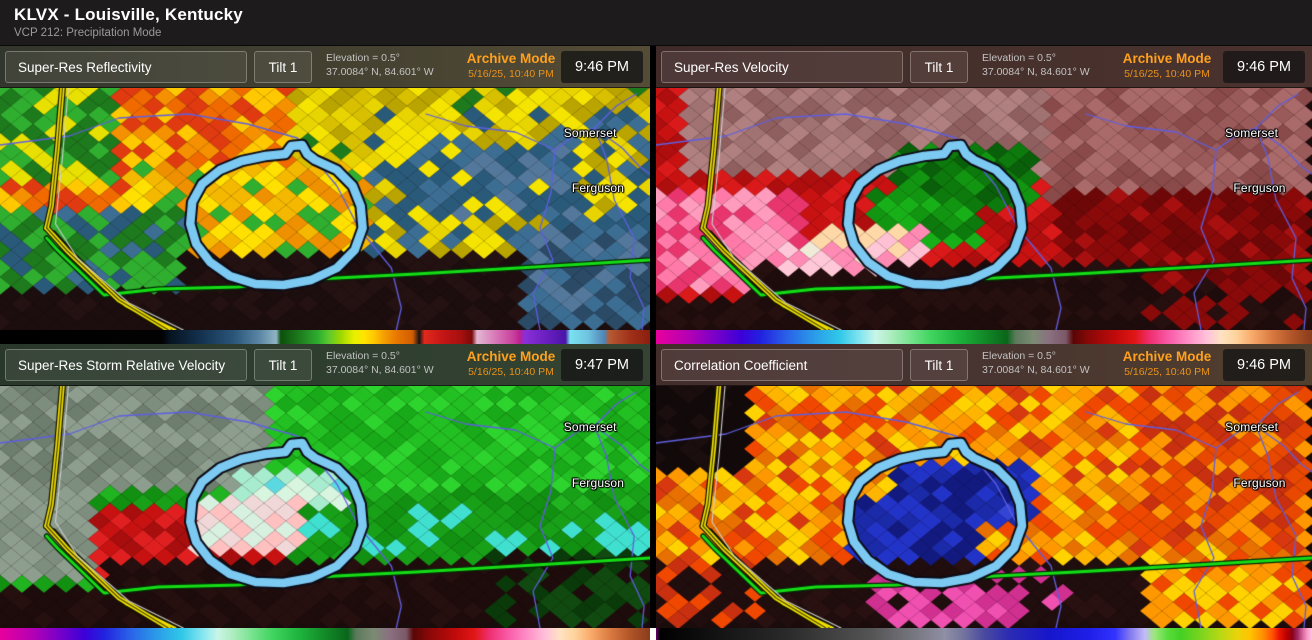 Image resolution: width=1312 pixels, height=640 pixels. Describe the element at coordinates (731, 67) in the screenshot. I see `product-name-label: Super-Res Velocity` at that location.